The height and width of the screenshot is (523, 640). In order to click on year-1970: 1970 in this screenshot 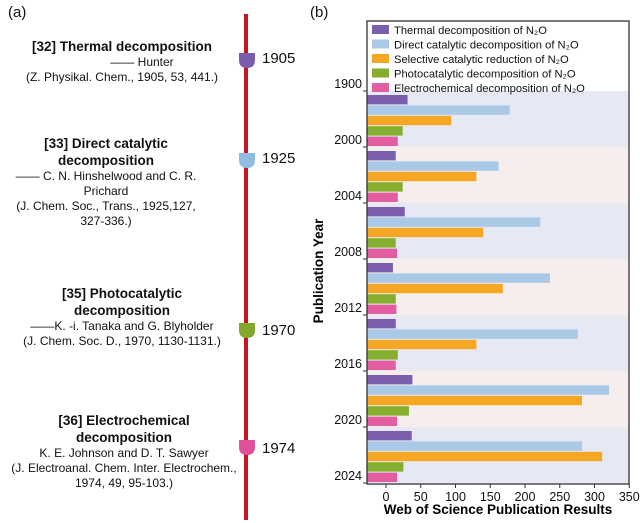, I will do `click(279, 330)`.